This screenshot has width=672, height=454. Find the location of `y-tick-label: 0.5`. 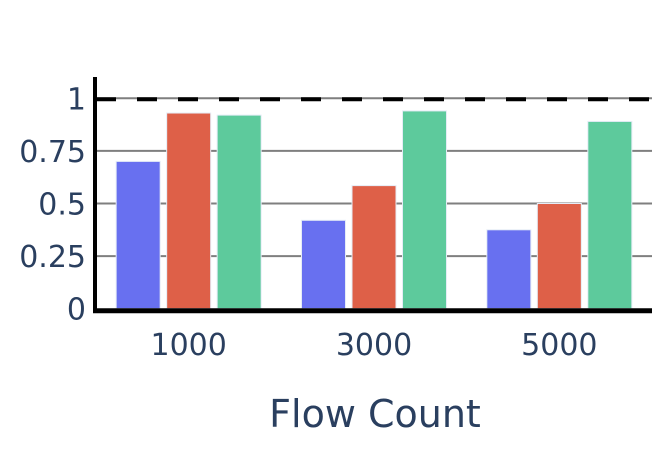

y-tick-label: 0.5 is located at coordinates (62, 205).